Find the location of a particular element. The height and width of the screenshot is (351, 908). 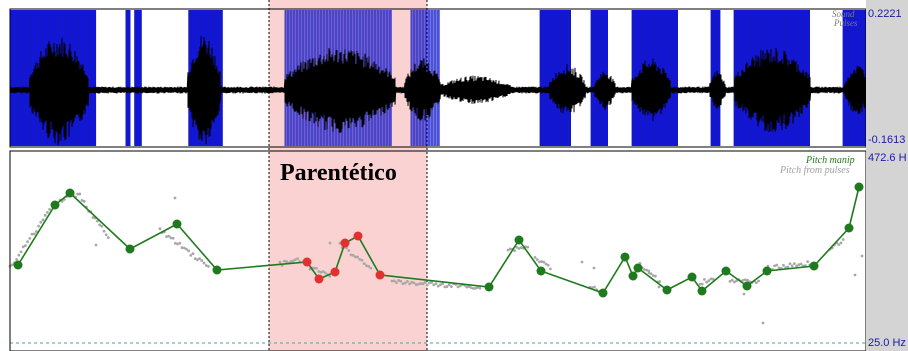

wave-min-label: -0.1613 is located at coordinates (887, 140).